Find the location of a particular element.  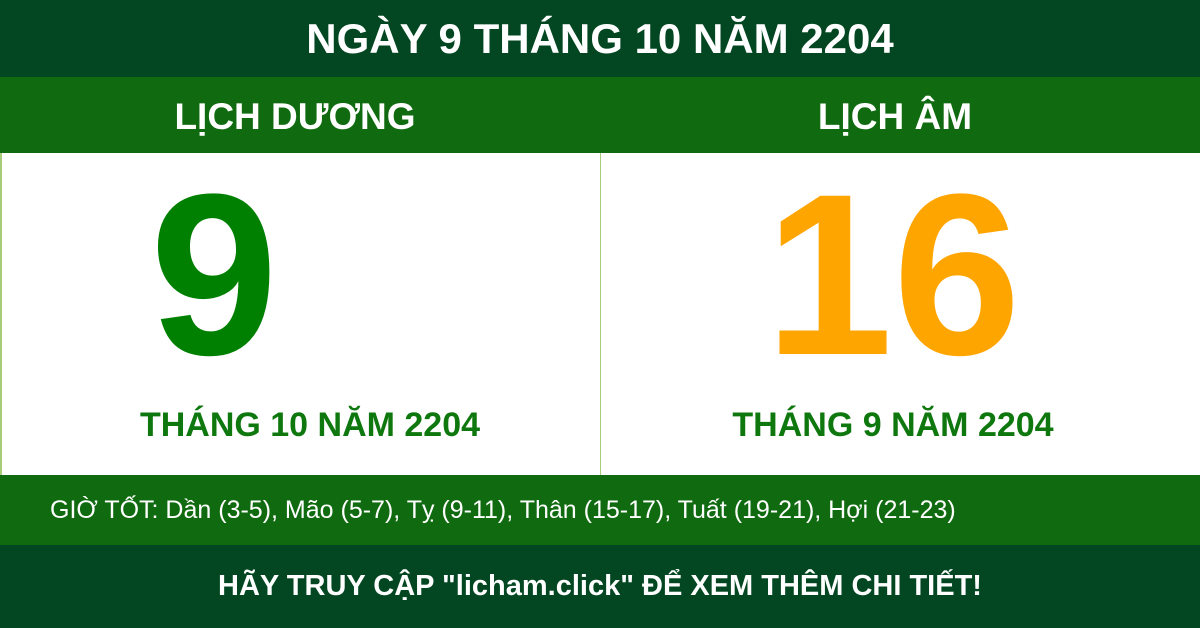

calendar-header-band: LỊCH DƯƠNG LỊCH ÂM is located at coordinates (600, 115).